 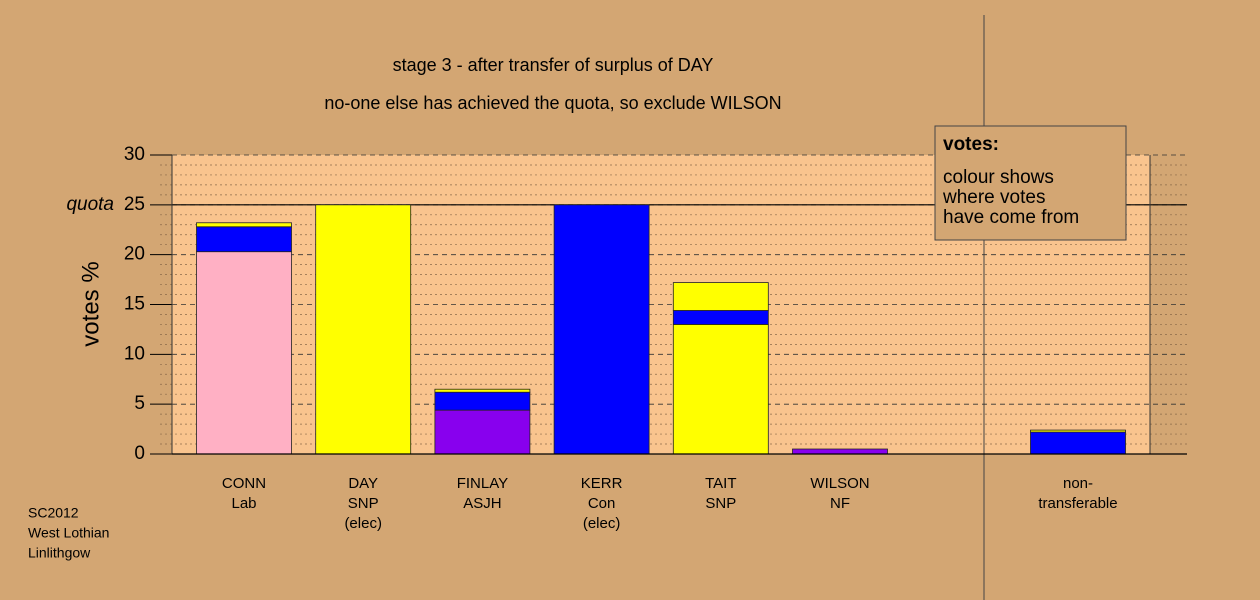 What do you see at coordinates (139, 453) in the screenshot?
I see `y-tick-label: 0` at bounding box center [139, 453].